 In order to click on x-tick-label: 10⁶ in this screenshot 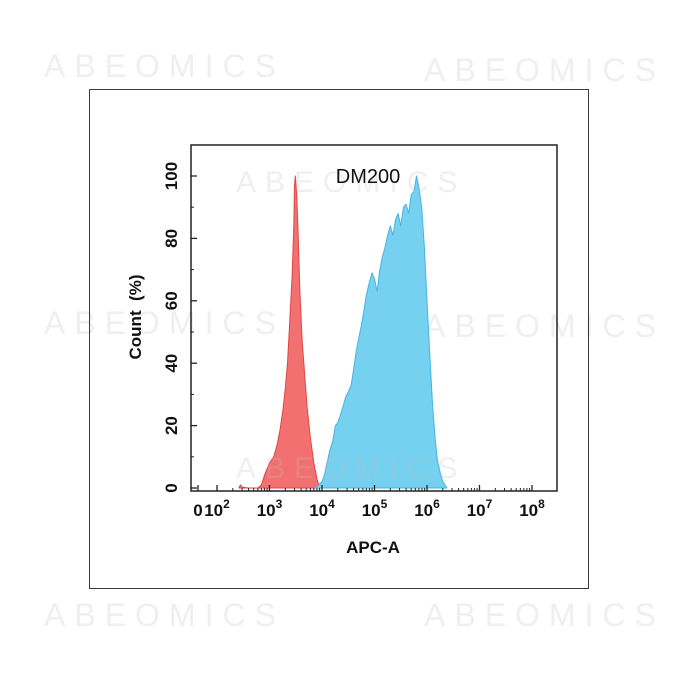, I will do `click(427, 508)`.